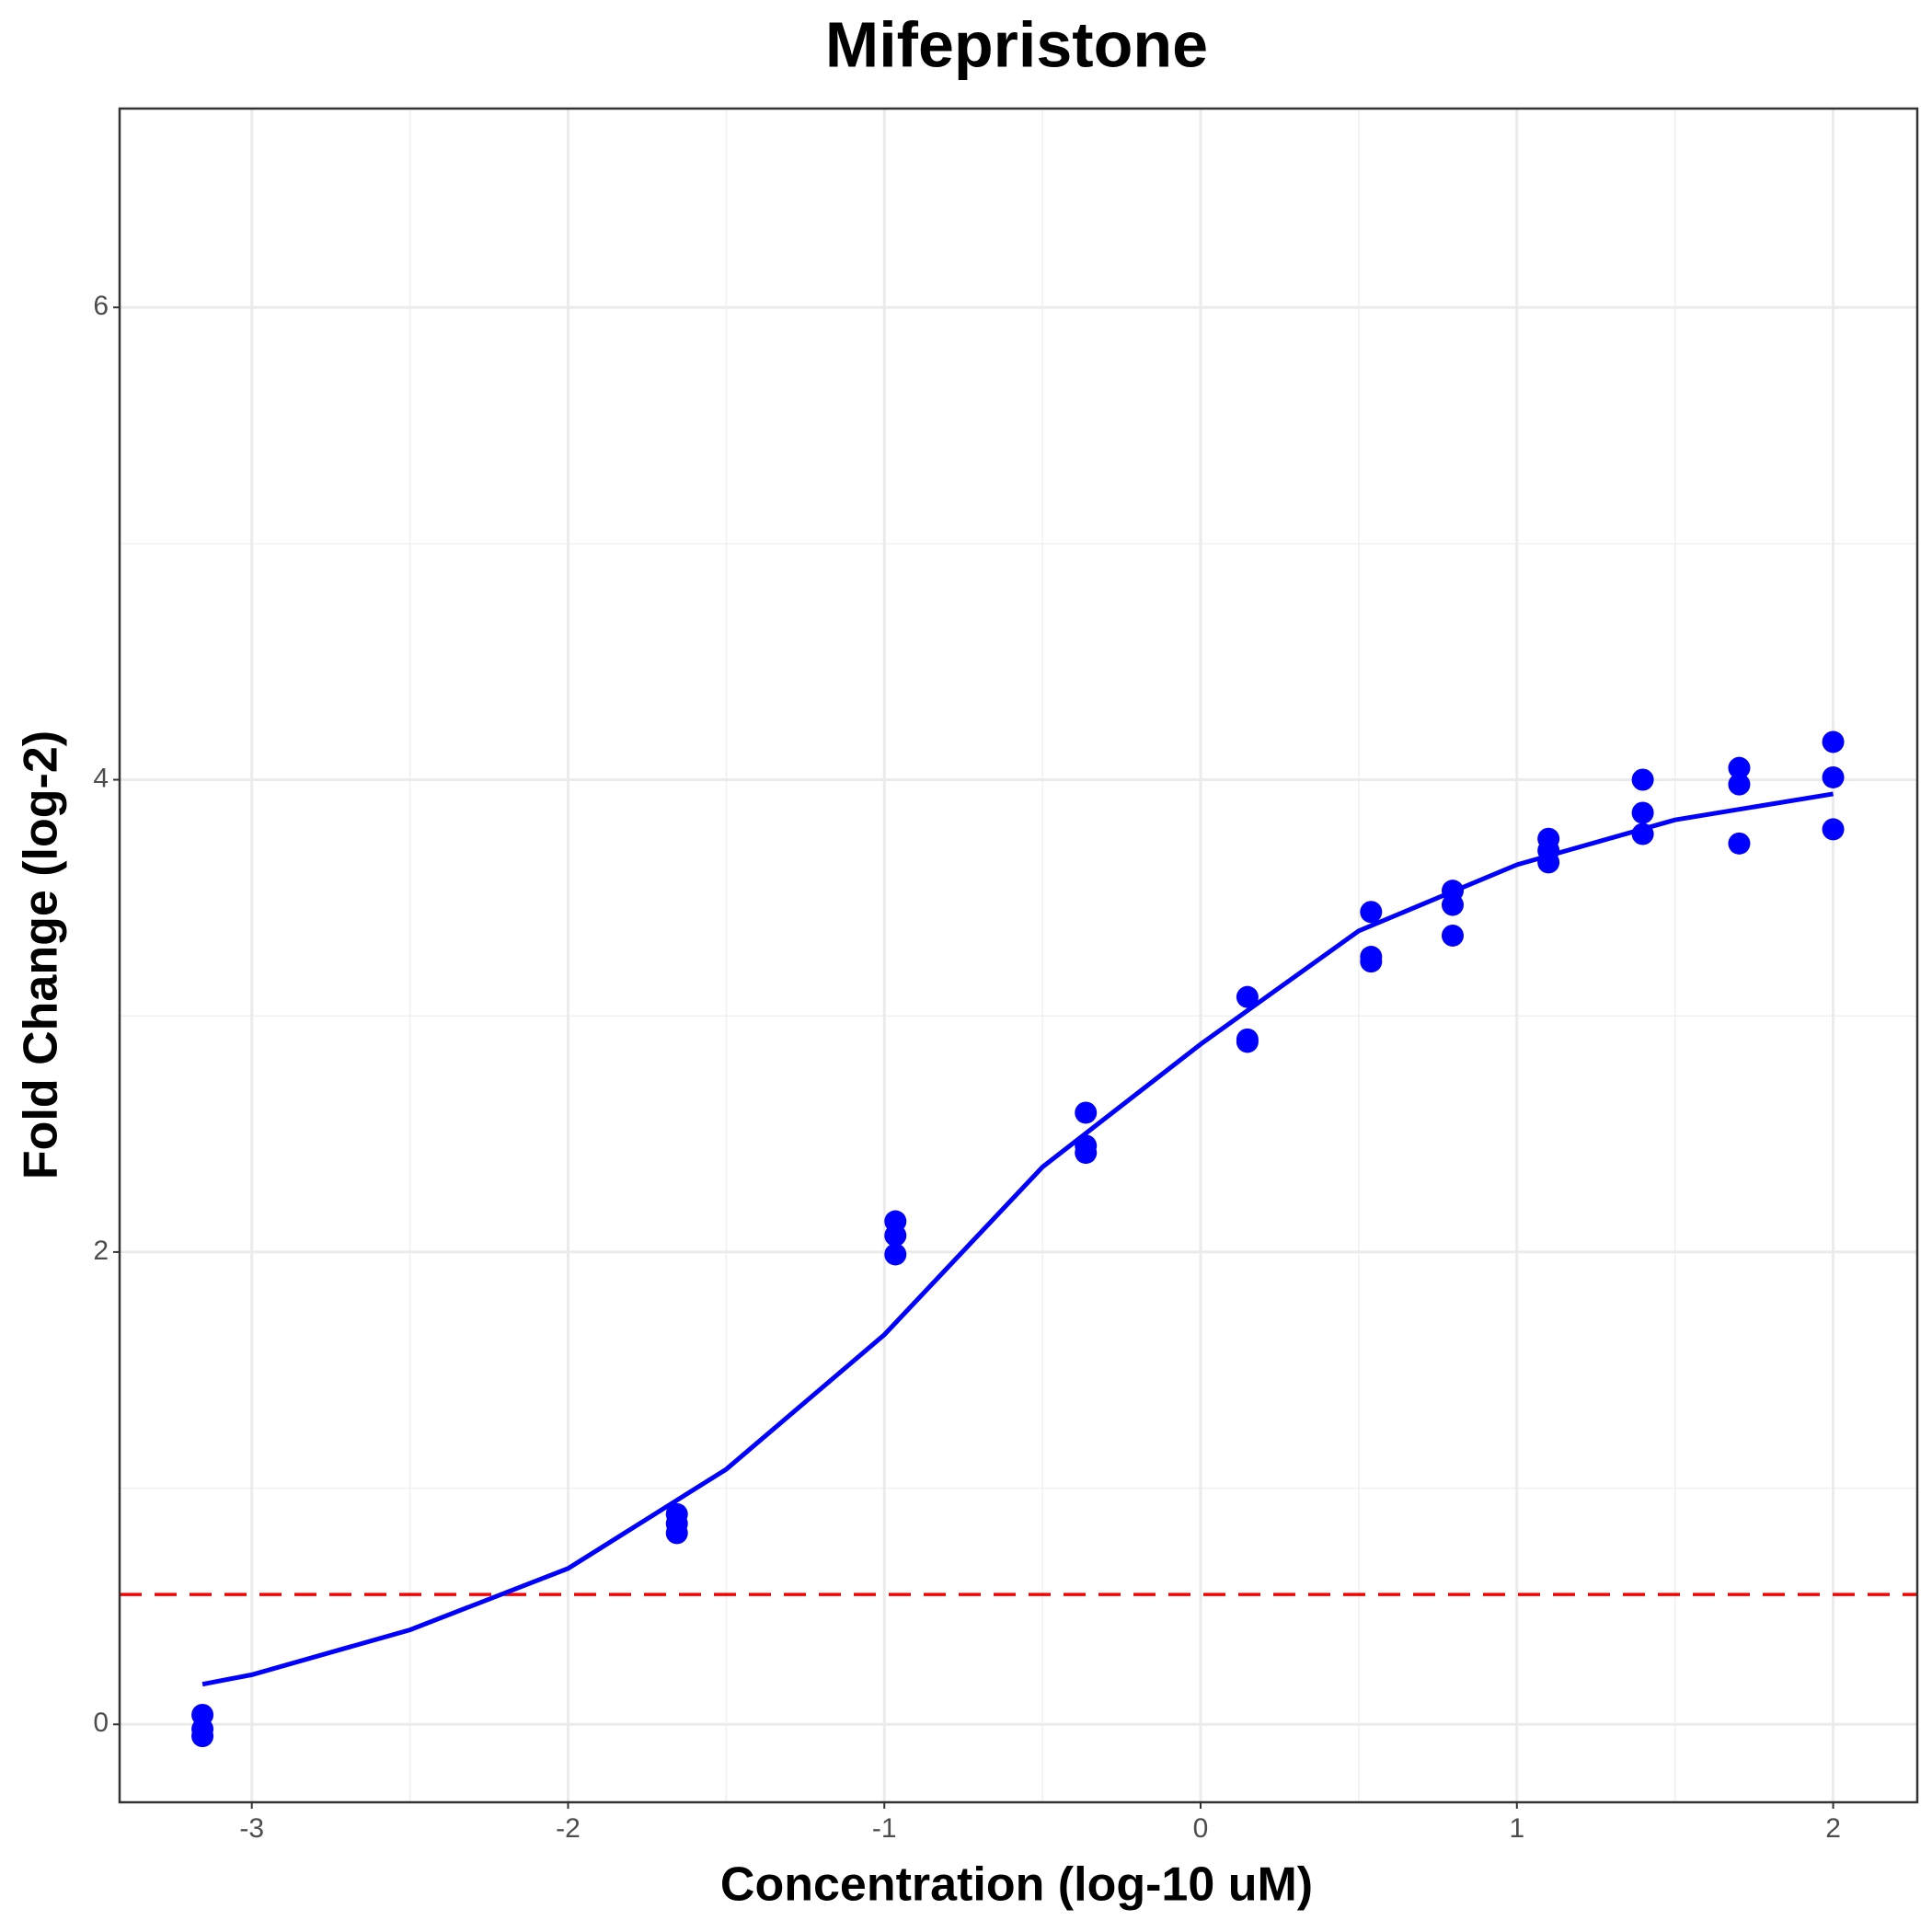 The width and height of the screenshot is (1932, 1932). I want to click on x-axis-label: Concentration (log-10 uM), so click(1016, 1885).